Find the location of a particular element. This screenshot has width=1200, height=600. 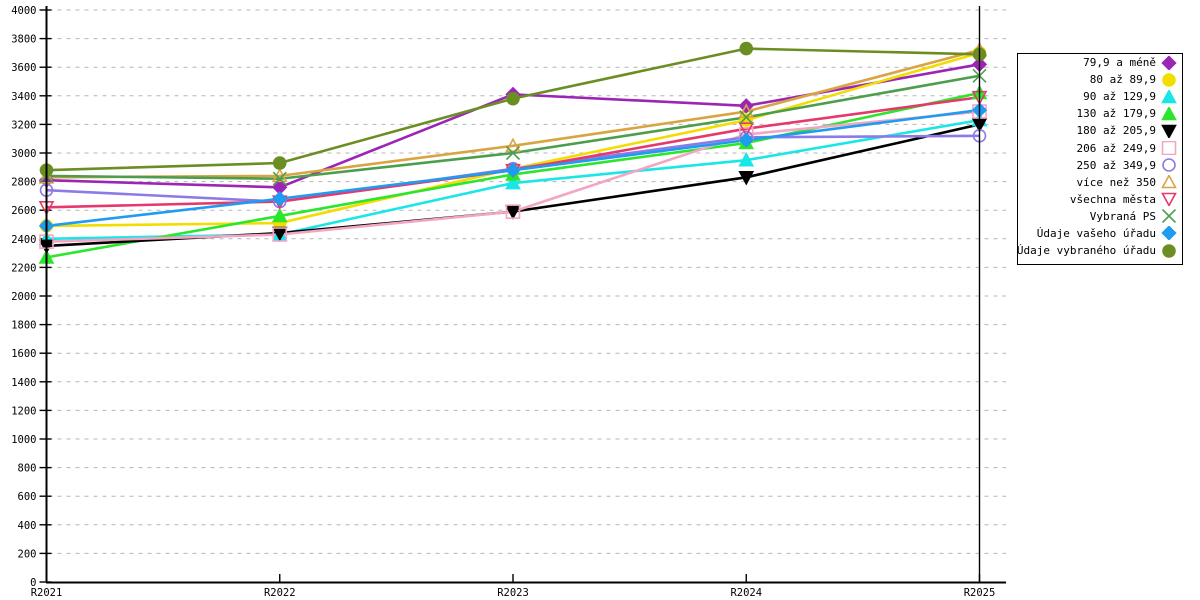

legend-item: 250 až 349,9 is located at coordinates (1100, 165).